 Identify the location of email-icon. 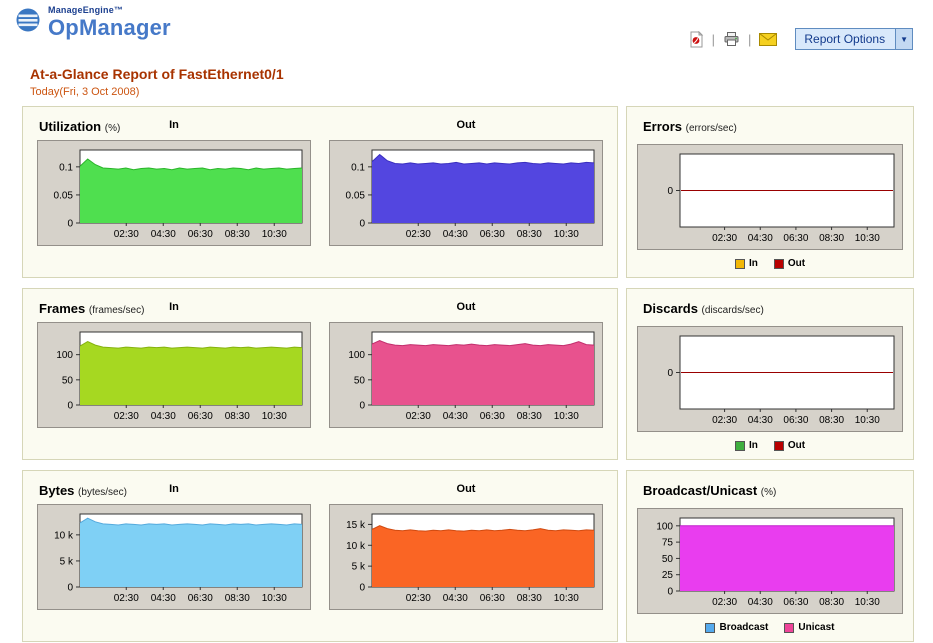
(768, 39).